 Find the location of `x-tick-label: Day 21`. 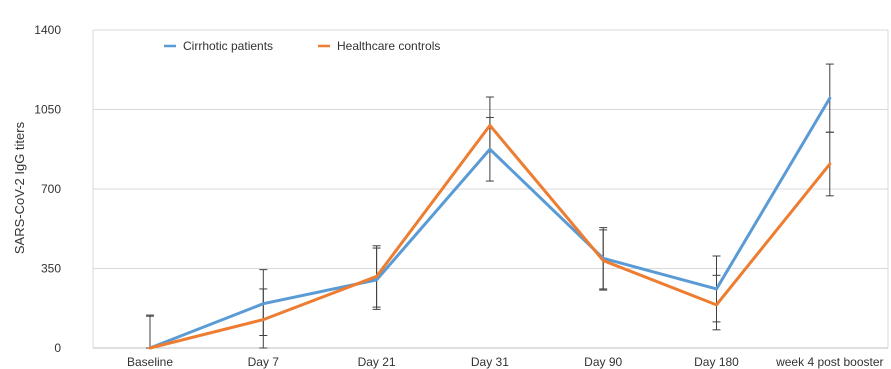

x-tick-label: Day 21 is located at coordinates (377, 362).